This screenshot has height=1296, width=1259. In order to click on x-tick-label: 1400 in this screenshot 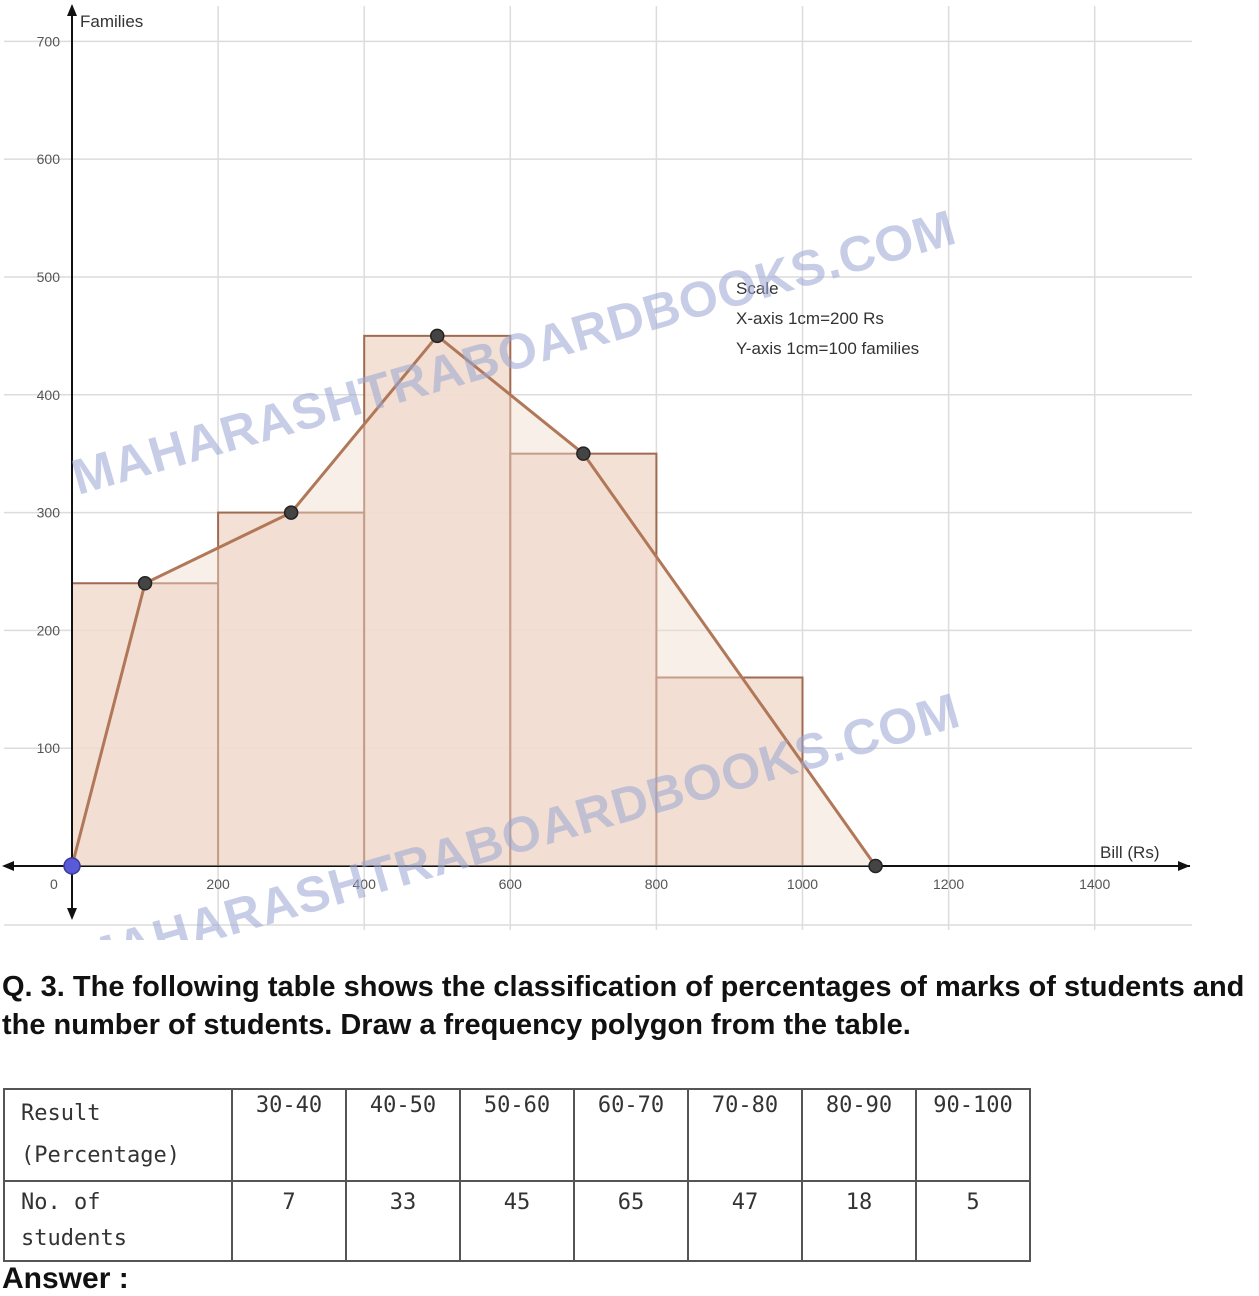, I will do `click(1094, 884)`.